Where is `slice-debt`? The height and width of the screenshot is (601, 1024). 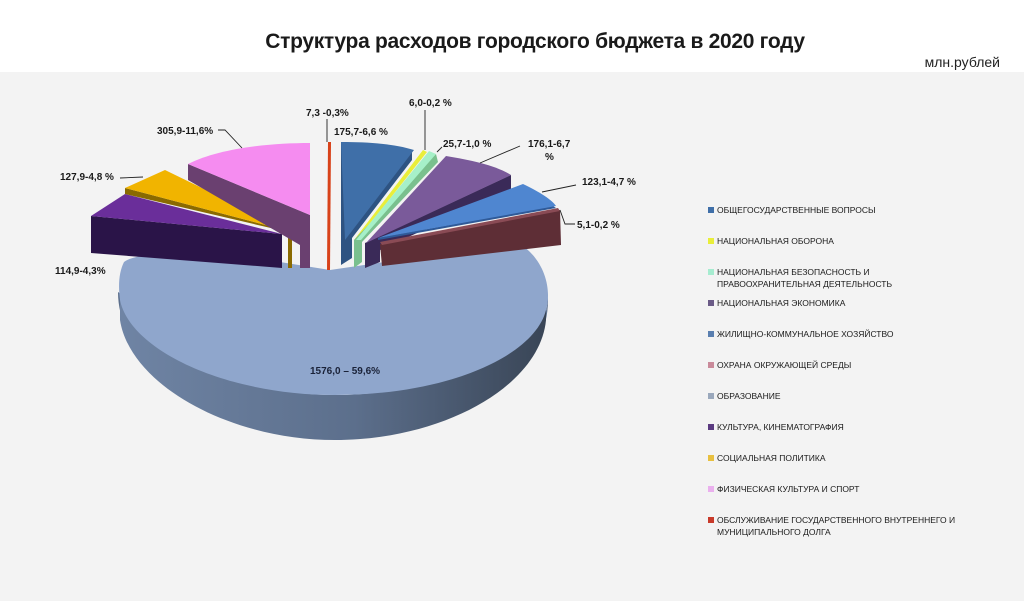
slice-debt is located at coordinates (329, 206).